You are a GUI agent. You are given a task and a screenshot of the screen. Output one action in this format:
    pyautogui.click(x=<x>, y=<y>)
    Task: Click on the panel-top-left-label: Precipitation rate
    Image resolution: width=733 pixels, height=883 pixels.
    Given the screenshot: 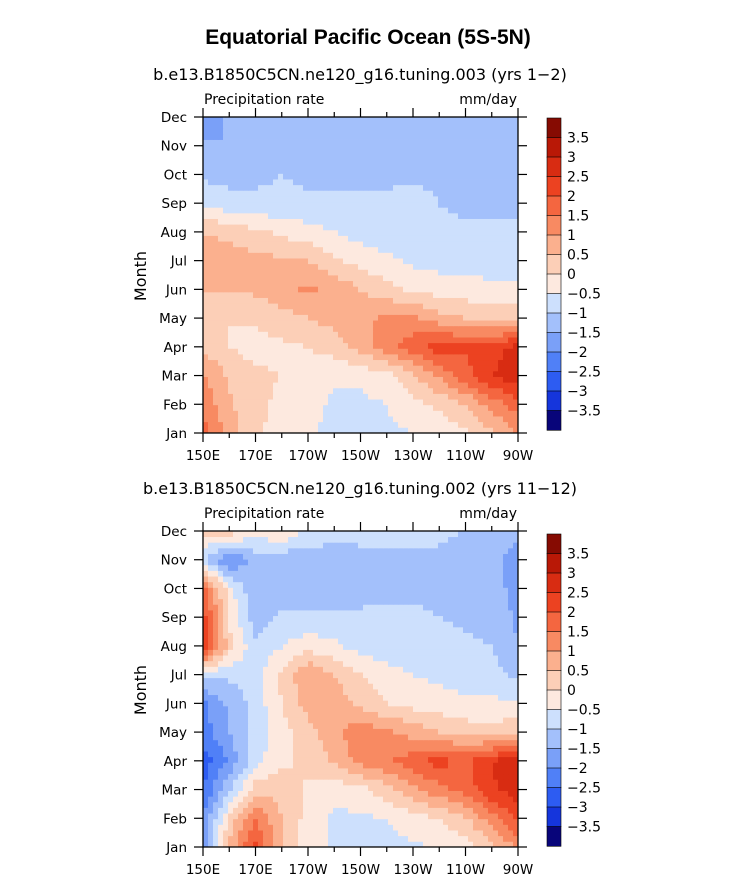 What is the action you would take?
    pyautogui.click(x=264, y=100)
    